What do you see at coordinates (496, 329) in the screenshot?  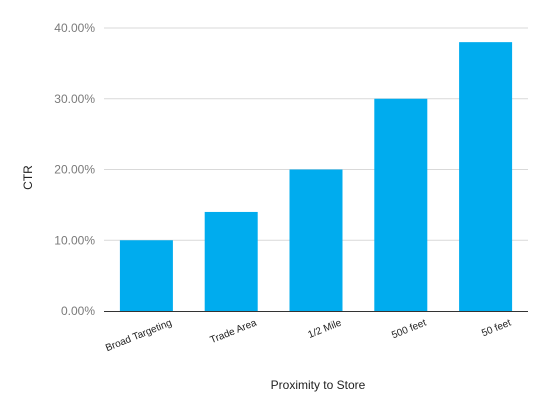 I see `x-tick-label: 50 feet` at bounding box center [496, 329].